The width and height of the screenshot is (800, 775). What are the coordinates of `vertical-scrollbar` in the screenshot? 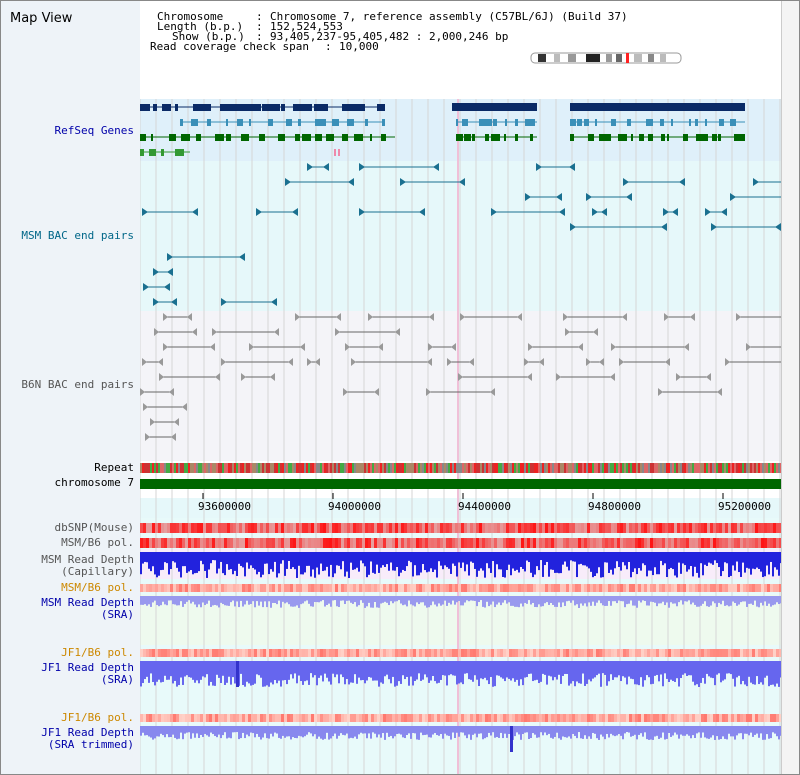 It's located at (790, 387).